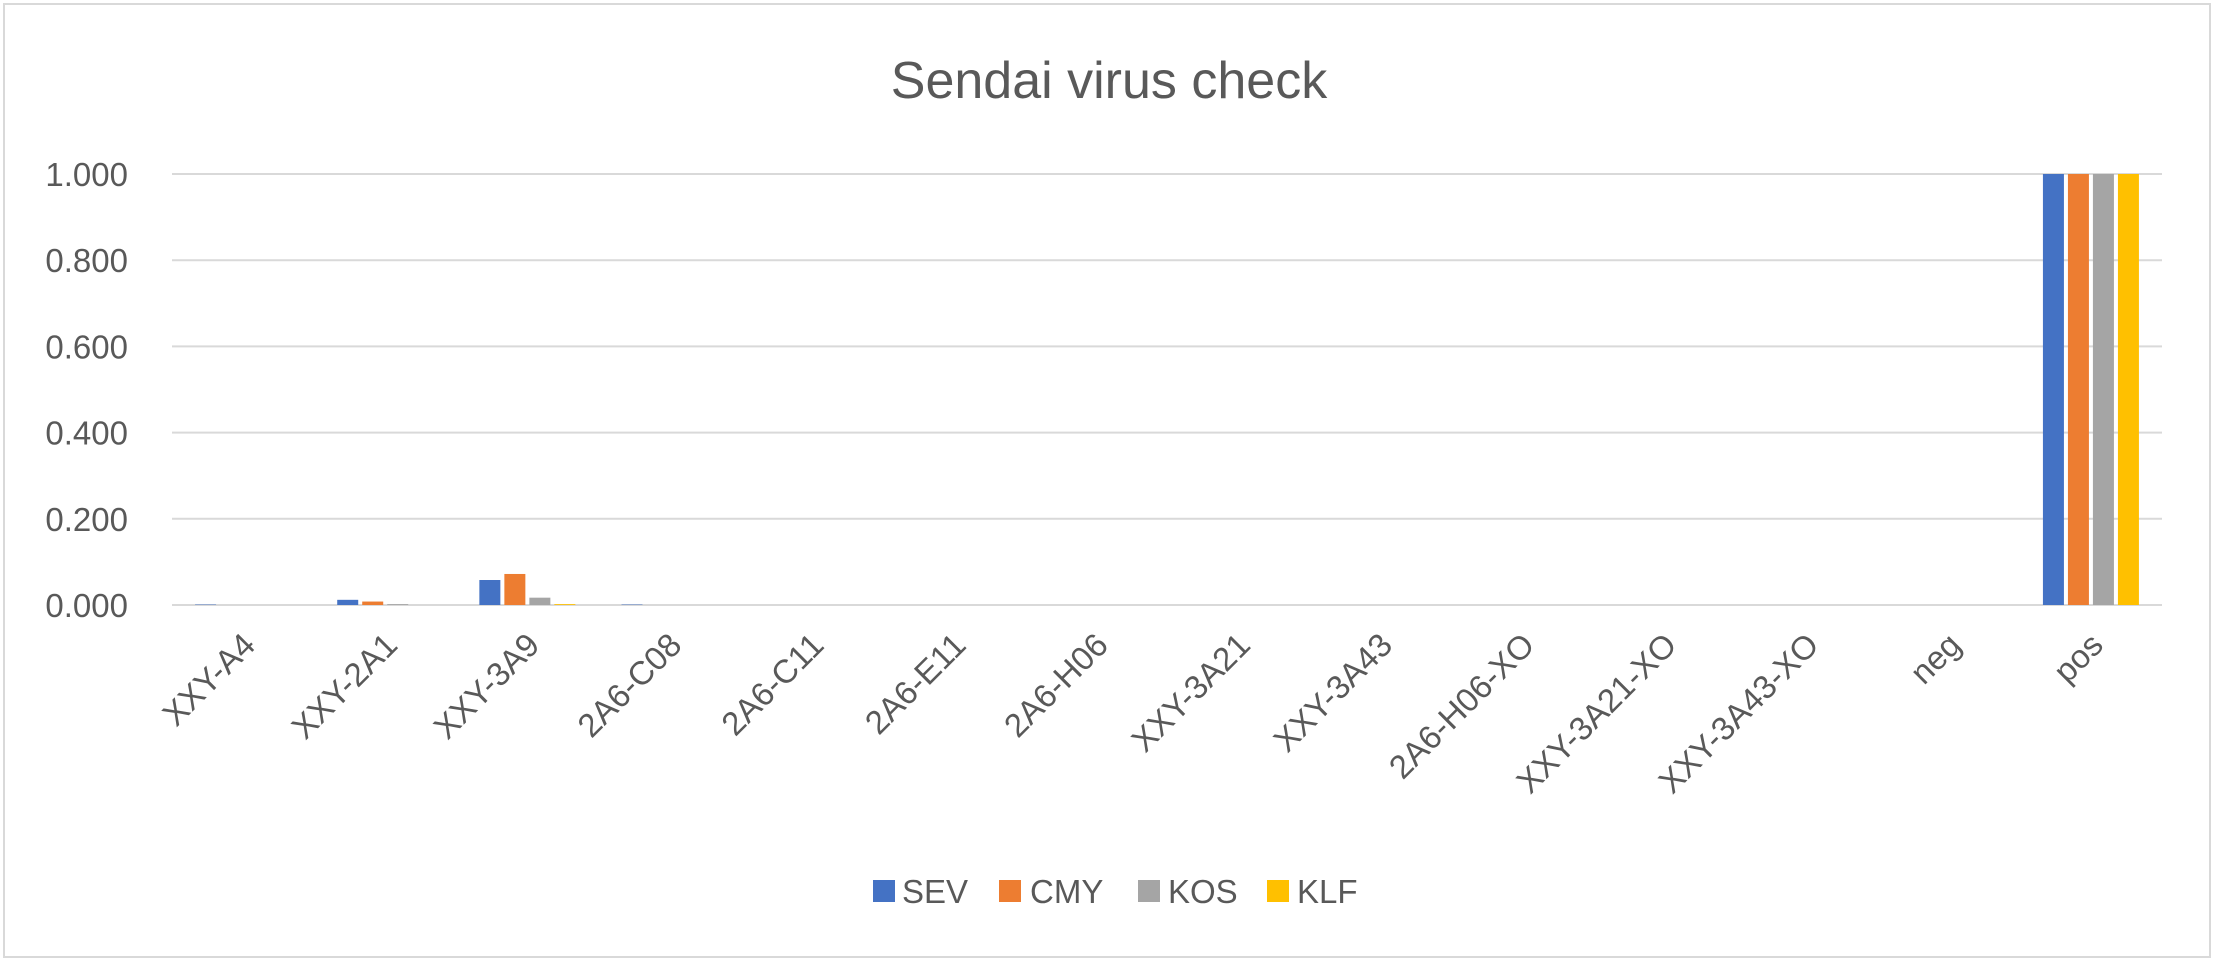 The width and height of the screenshot is (2218, 967). What do you see at coordinates (344, 686) in the screenshot?
I see `x-category-label: XXY-2A1` at bounding box center [344, 686].